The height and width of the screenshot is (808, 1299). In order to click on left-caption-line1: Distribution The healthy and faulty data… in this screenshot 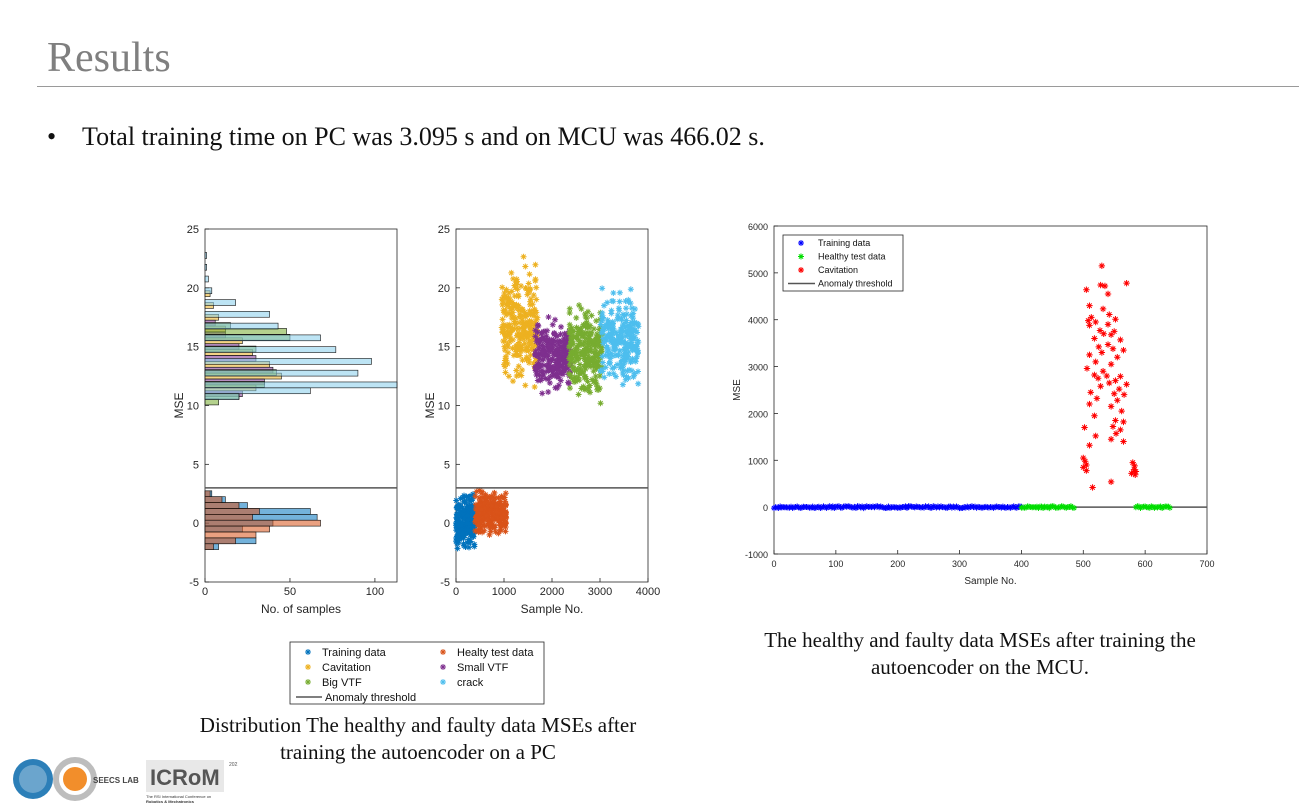, I will do `click(418, 725)`.